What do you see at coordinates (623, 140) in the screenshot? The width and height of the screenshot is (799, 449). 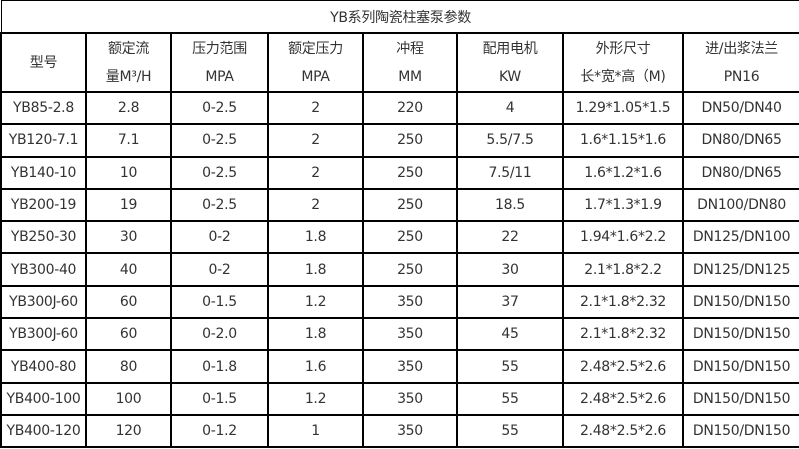 I see `table-cell: 1.6*1.15*1.6` at bounding box center [623, 140].